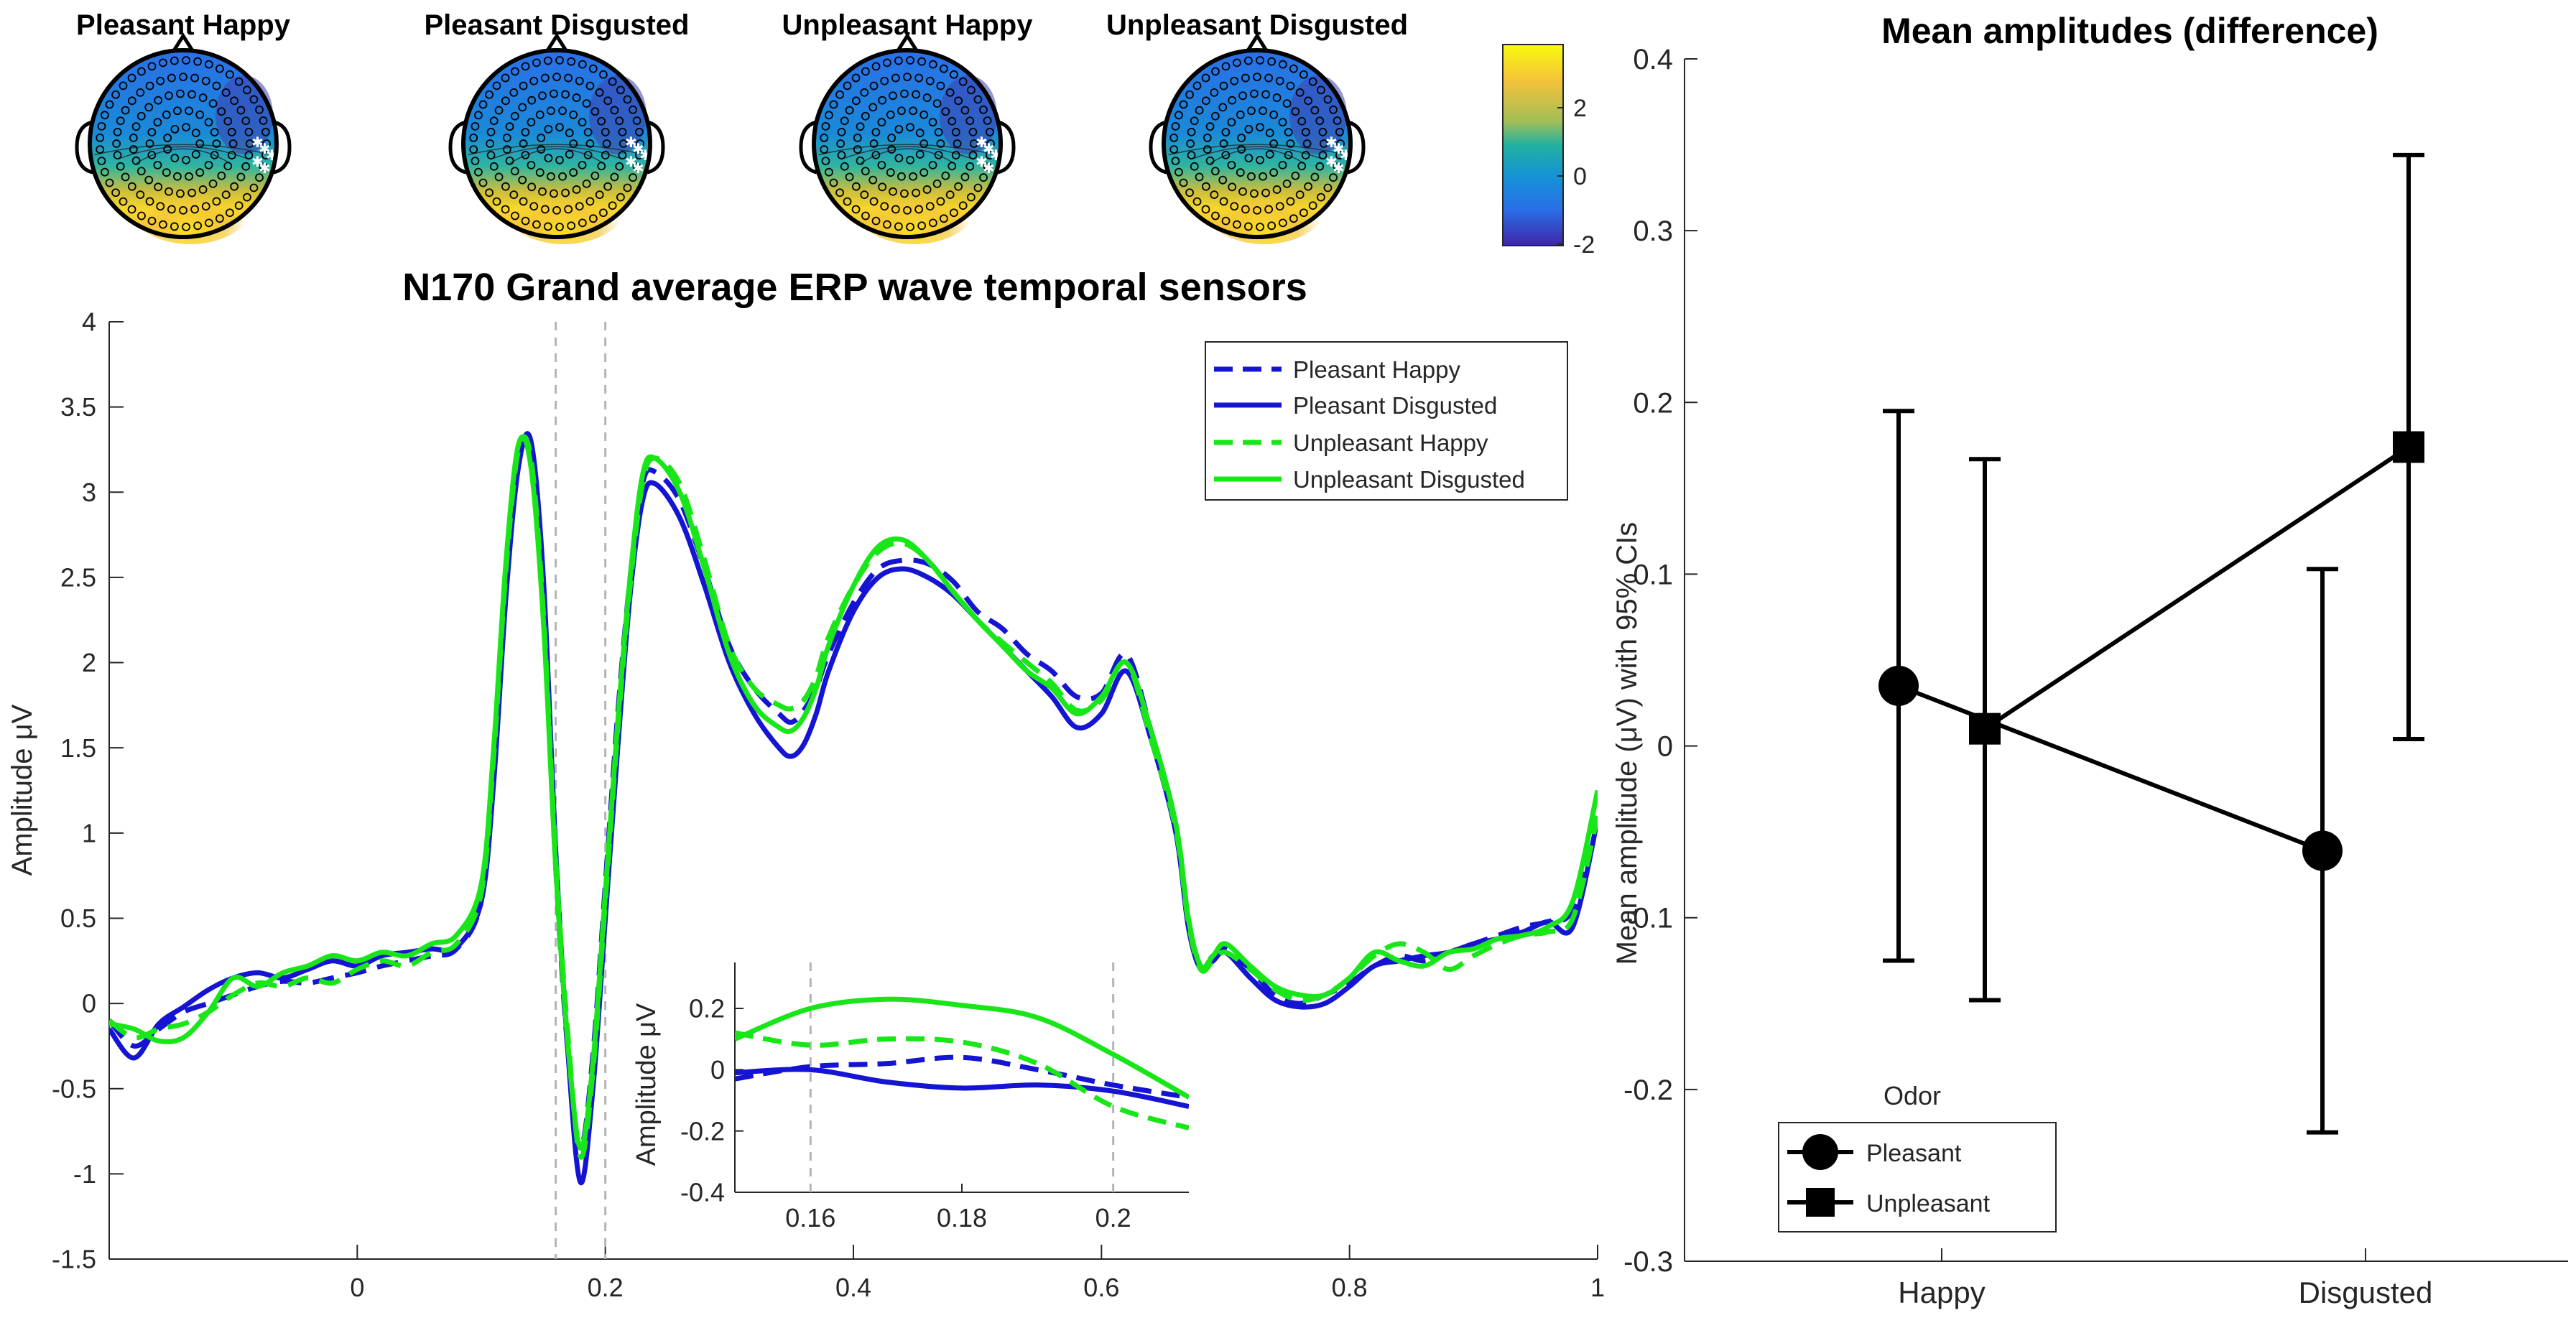  I want to click on legend-label-unpleasant-disgusted: Unpleasant Disgusted, so click(1409, 479).